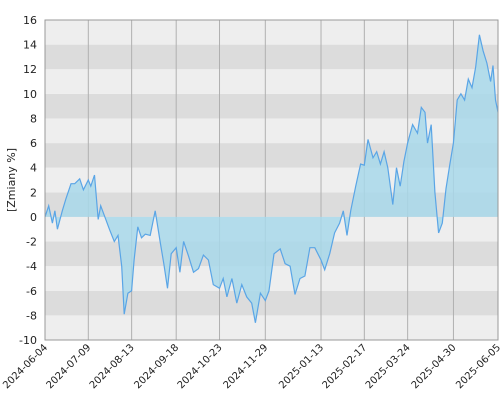  What do you see at coordinates (112, 366) in the screenshot?
I see `x-tick-label: 2024-08-13` at bounding box center [112, 366].